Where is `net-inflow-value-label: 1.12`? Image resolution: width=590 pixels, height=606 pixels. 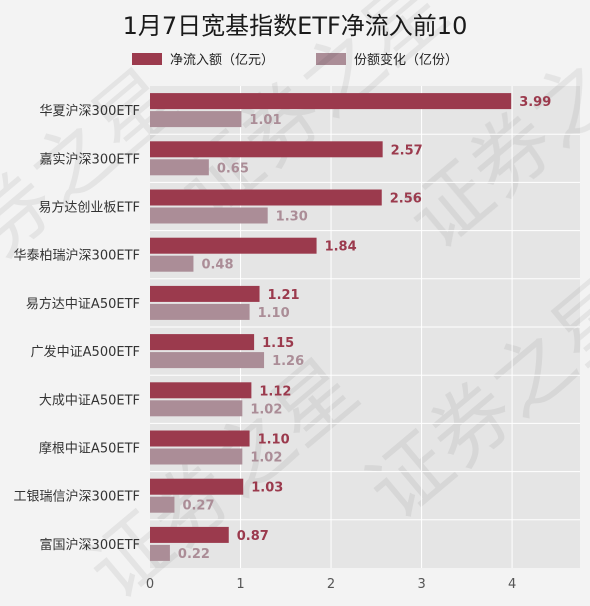
net-inflow-value-label: 1.12 is located at coordinates (275, 391).